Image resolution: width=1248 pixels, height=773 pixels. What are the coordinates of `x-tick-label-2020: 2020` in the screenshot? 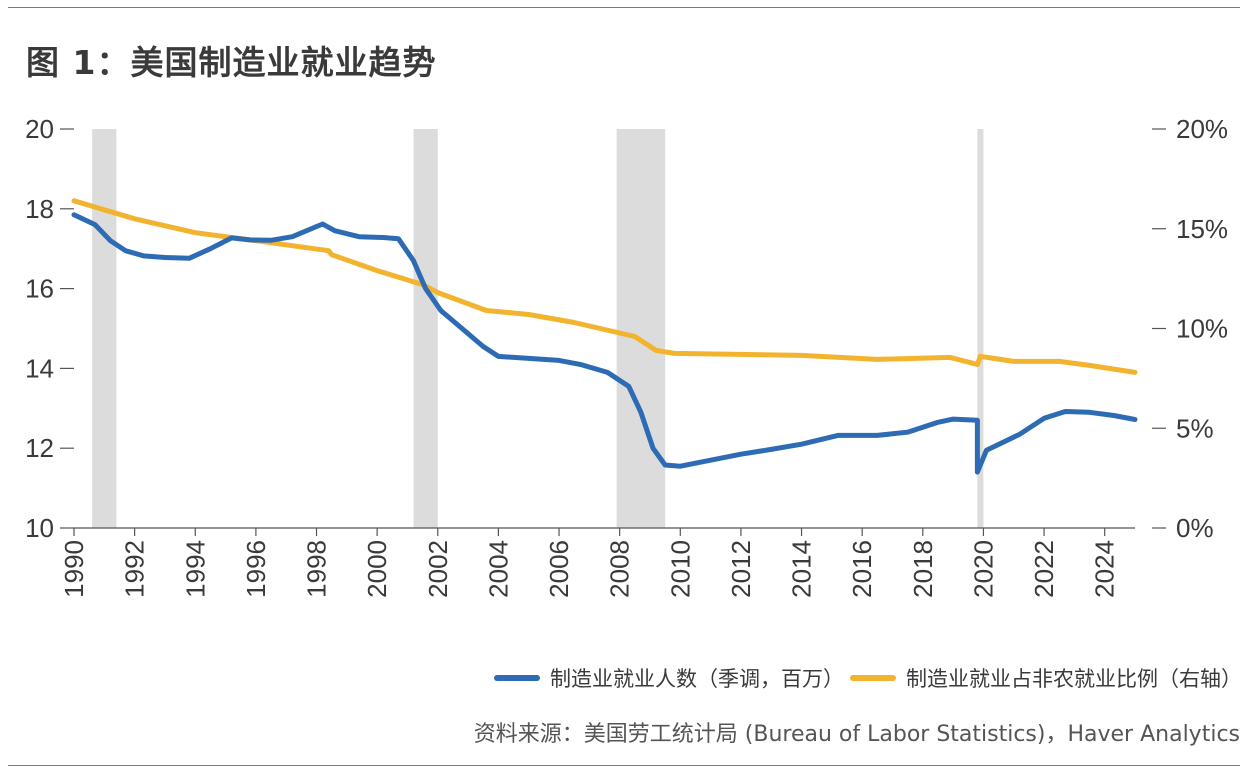 It's located at (983, 569).